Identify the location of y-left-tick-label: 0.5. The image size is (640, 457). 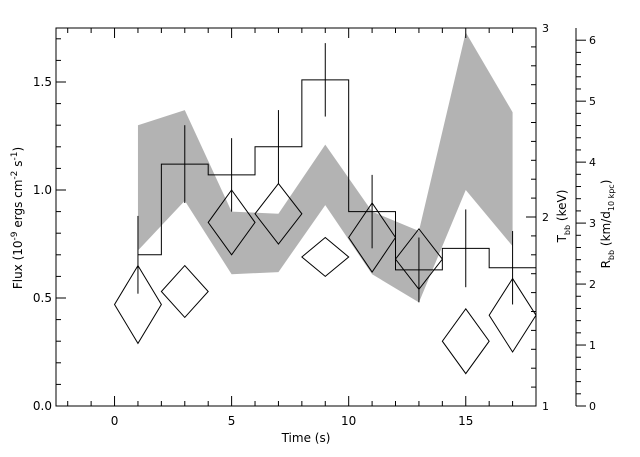
(42, 298).